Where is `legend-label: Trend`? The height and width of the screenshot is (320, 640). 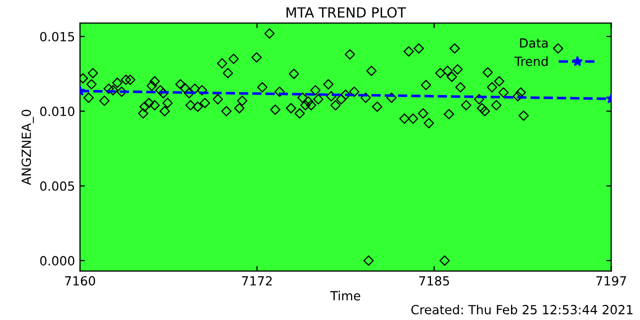 legend-label: Trend is located at coordinates (531, 61).